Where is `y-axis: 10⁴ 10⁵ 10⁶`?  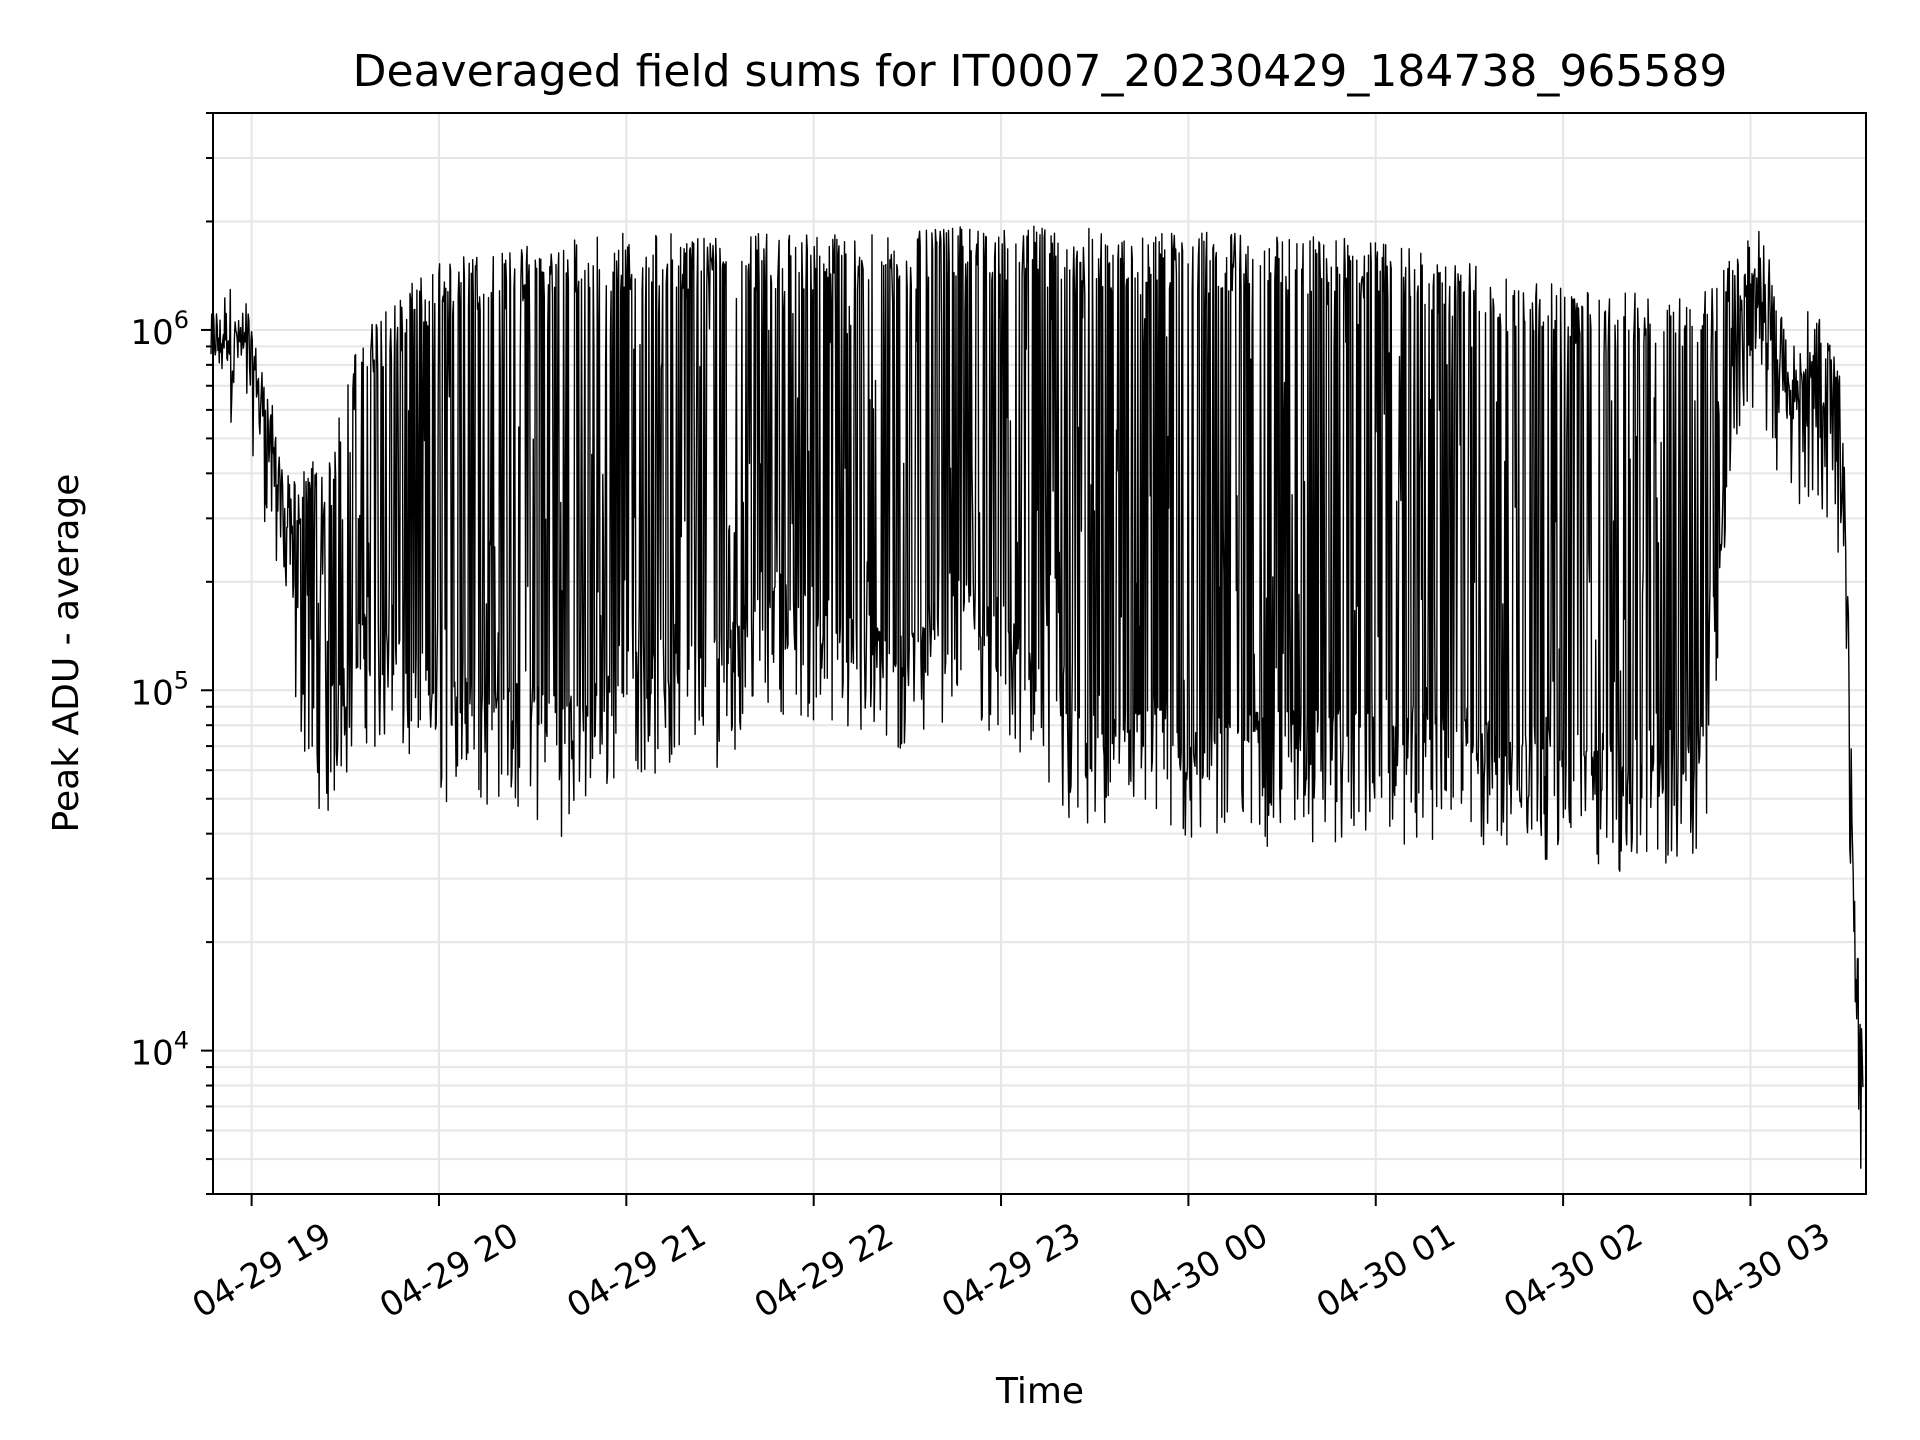 y-axis: 10⁴ 10⁵ 10⁶ is located at coordinates (171, 653).